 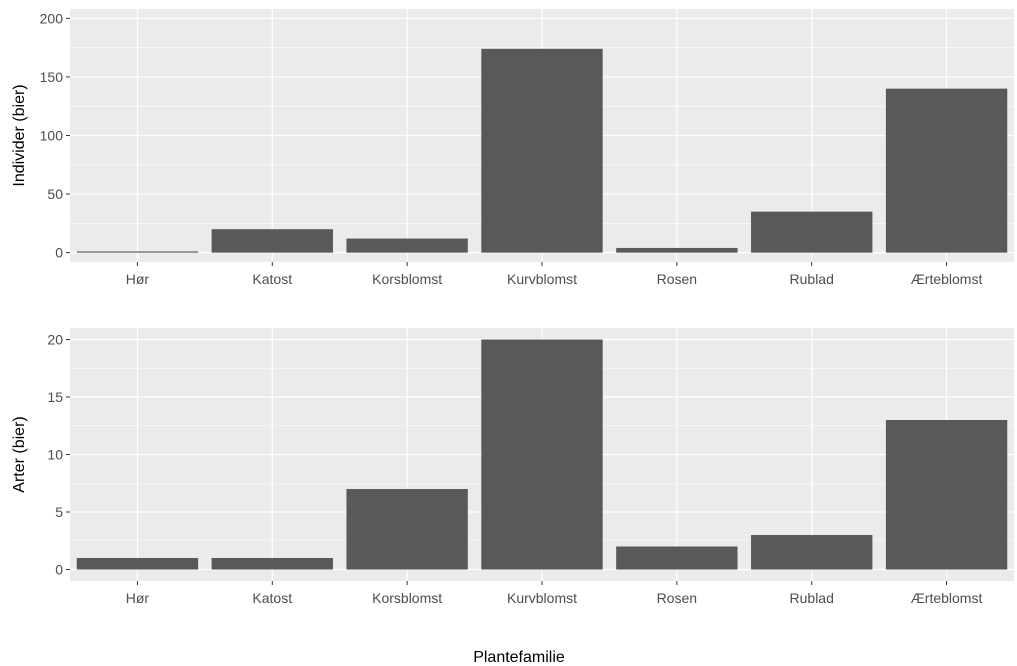 What do you see at coordinates (19, 135) in the screenshot?
I see `y-axis-title: Individer (bier)` at bounding box center [19, 135].